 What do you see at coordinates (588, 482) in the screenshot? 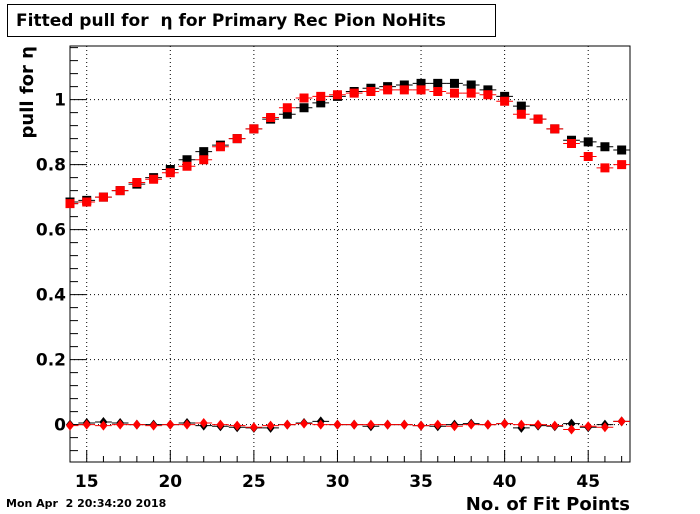
I see `x-tick-label: 45` at bounding box center [588, 482].